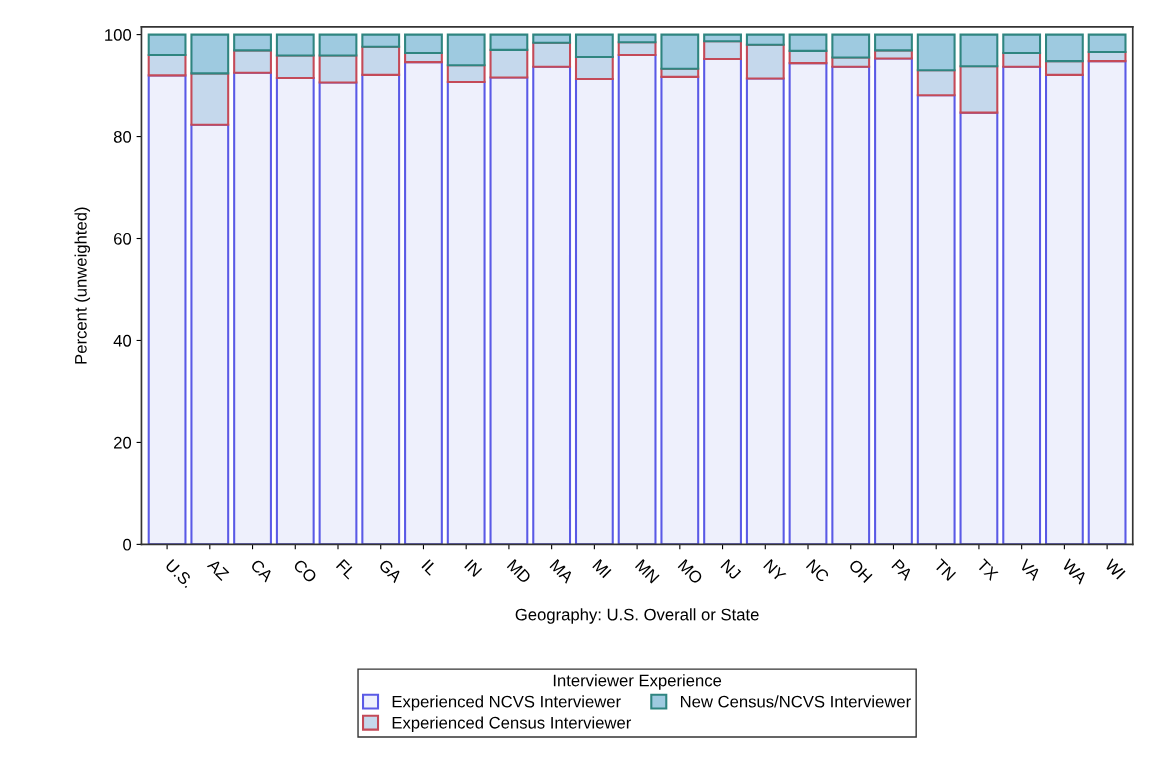 This screenshot has height=770, width=1150. What do you see at coordinates (218, 569) in the screenshot?
I see `x-tick-label: AZ` at bounding box center [218, 569].